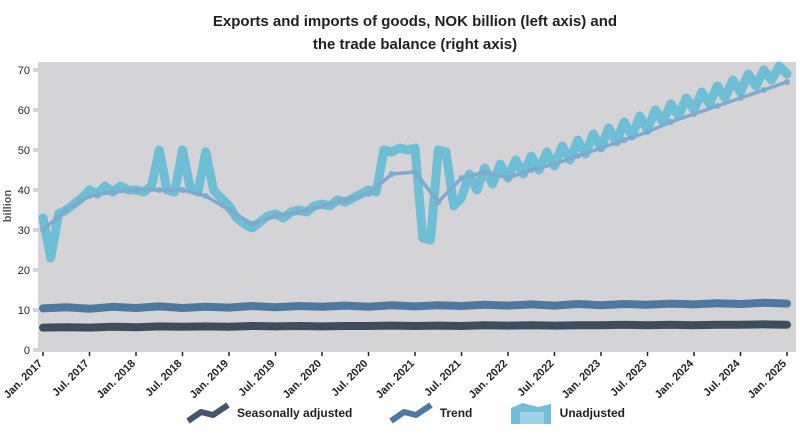  I want to click on legend-item: Seasonally adjusted, so click(268, 413).